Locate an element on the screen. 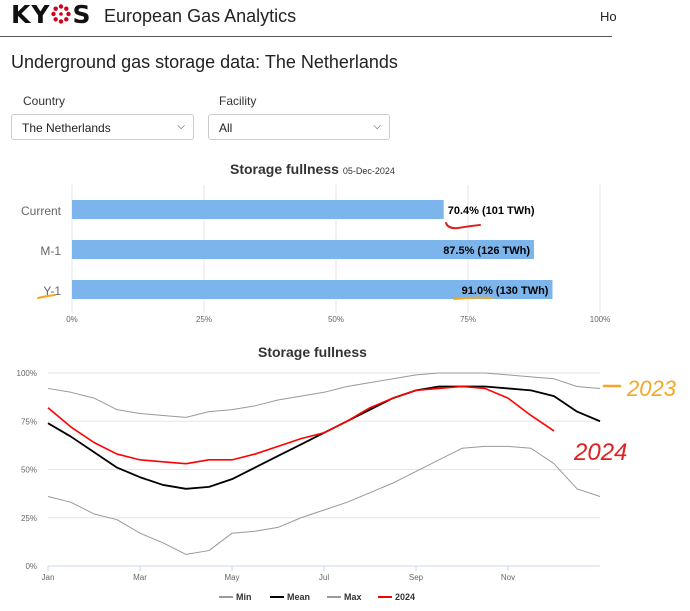  legend-item: Max is located at coordinates (353, 597).